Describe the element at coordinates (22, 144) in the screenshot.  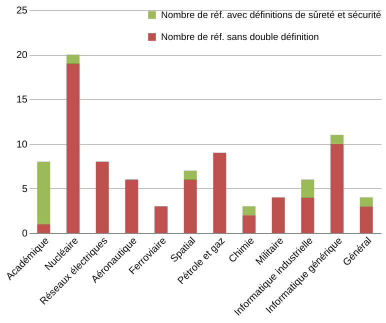
I see `y-tick-label: 10` at that location.